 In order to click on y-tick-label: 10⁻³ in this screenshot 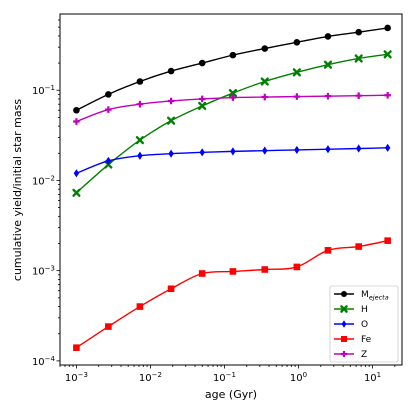, I will do `click(43, 271)`.